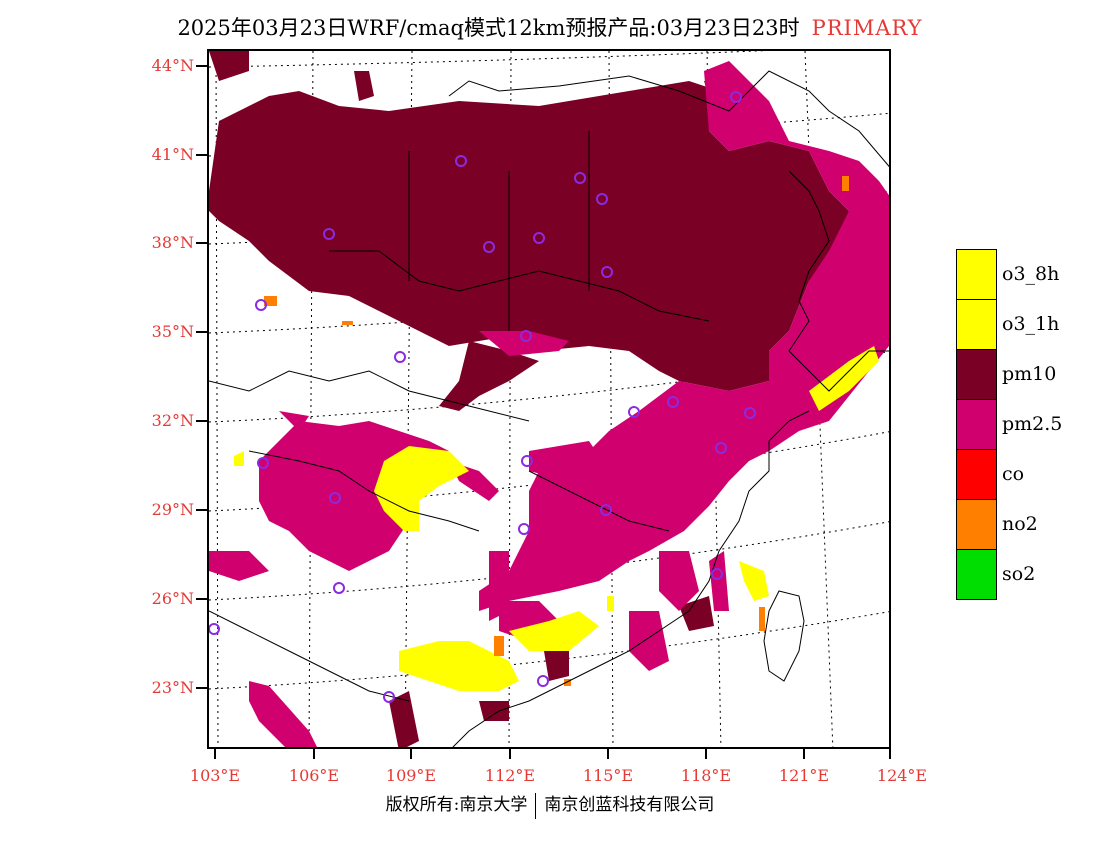 The width and height of the screenshot is (1100, 850). What do you see at coordinates (215, 775) in the screenshot?
I see `lon-label-103: 103°E` at bounding box center [215, 775].